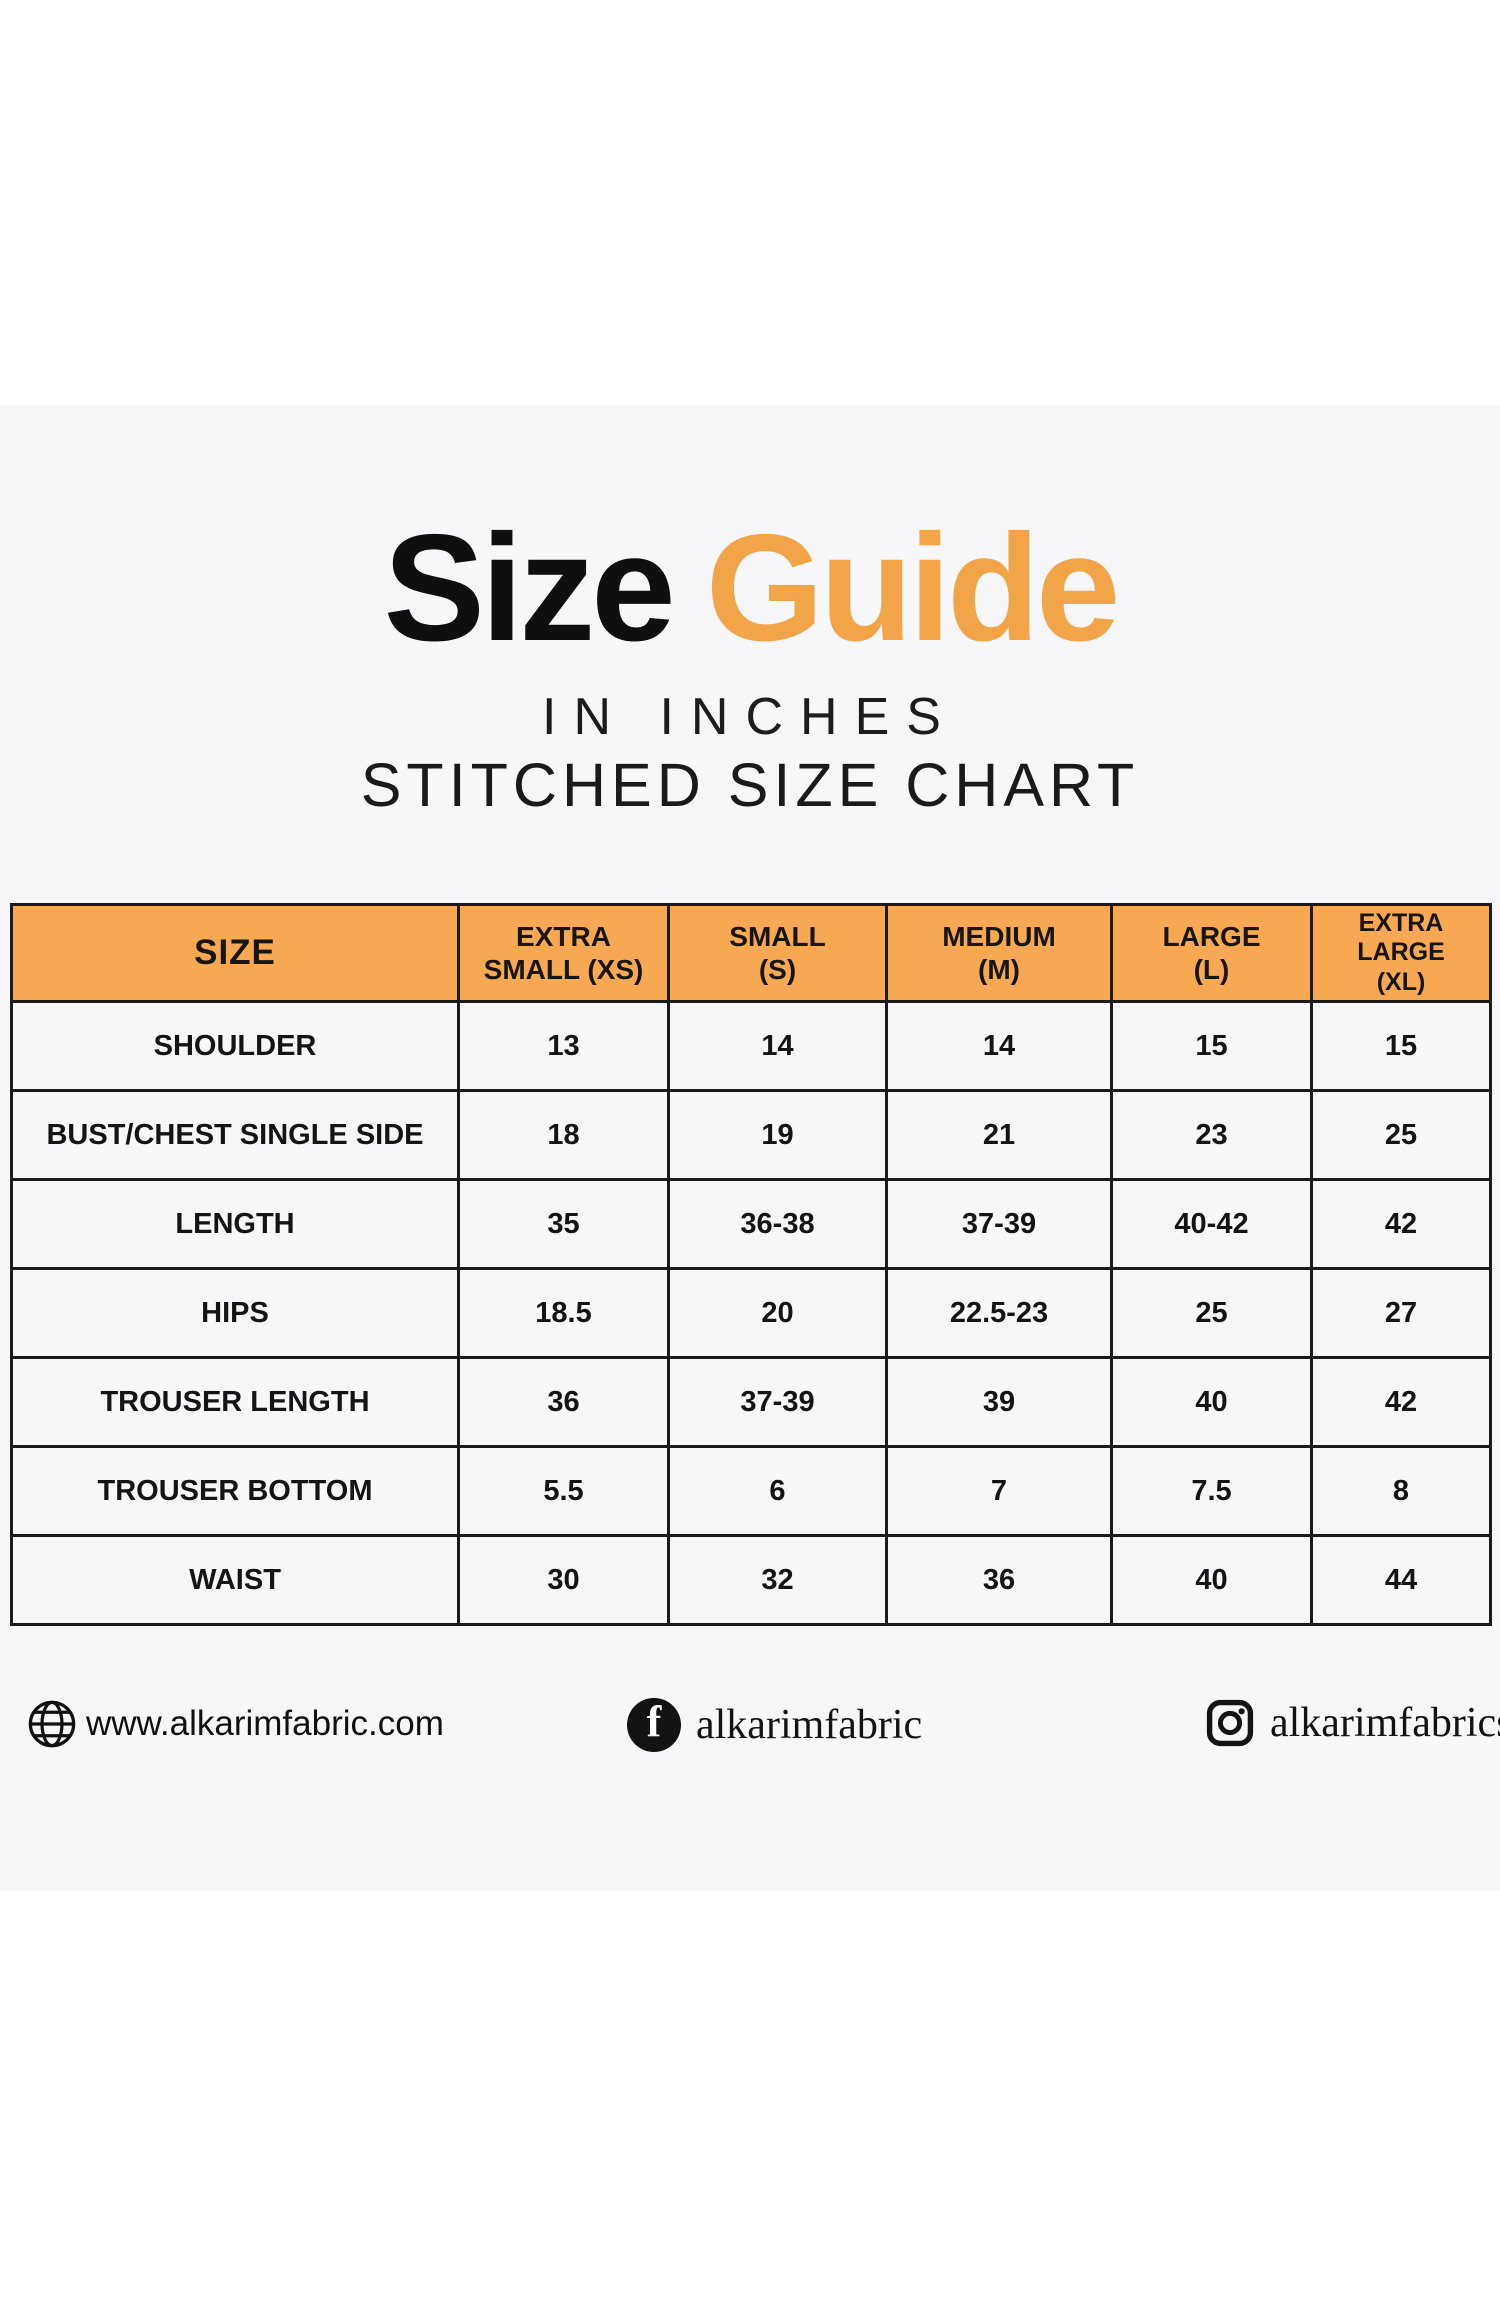 Image resolution: width=1500 pixels, height=2300 pixels. What do you see at coordinates (999, 1491) in the screenshot?
I see `size-value-cell: 7` at bounding box center [999, 1491].